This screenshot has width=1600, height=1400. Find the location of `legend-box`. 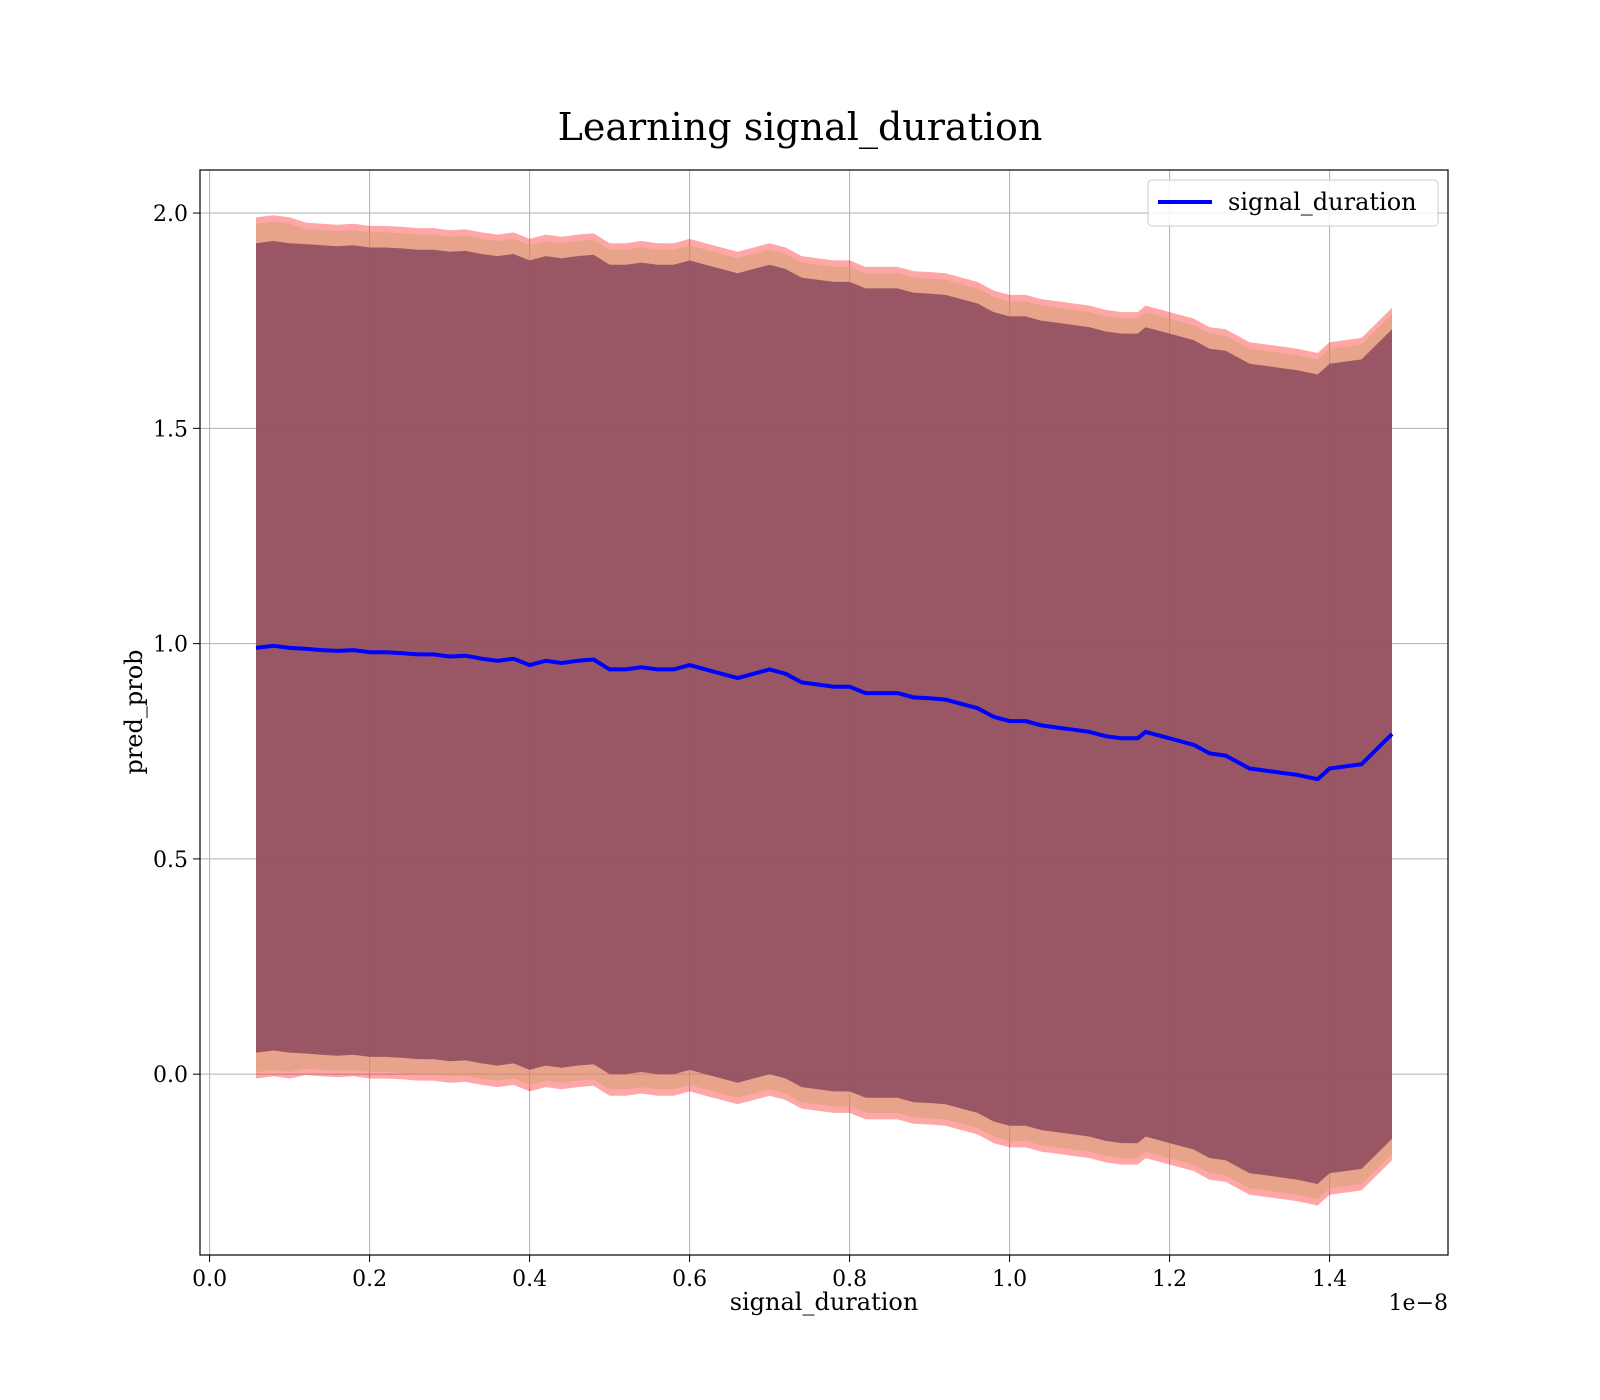

legend-box is located at coordinates (1293, 203).